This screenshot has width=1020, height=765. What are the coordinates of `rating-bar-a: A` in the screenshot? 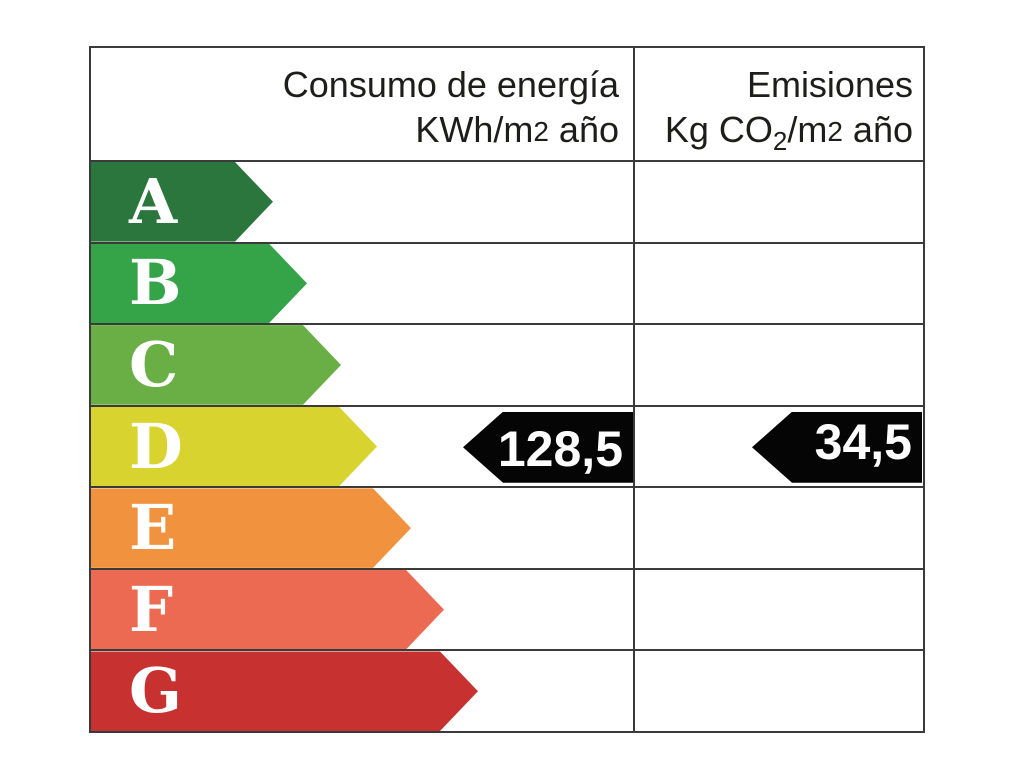 It's located at (182, 202).